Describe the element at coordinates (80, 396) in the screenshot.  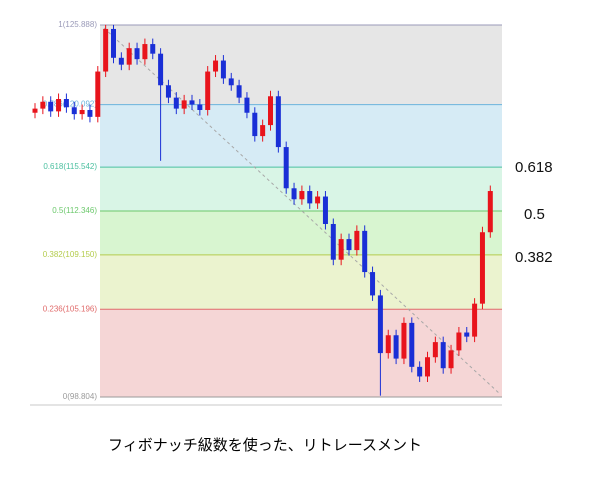
I see `y-tick-label: 0(98.804)` at that location.